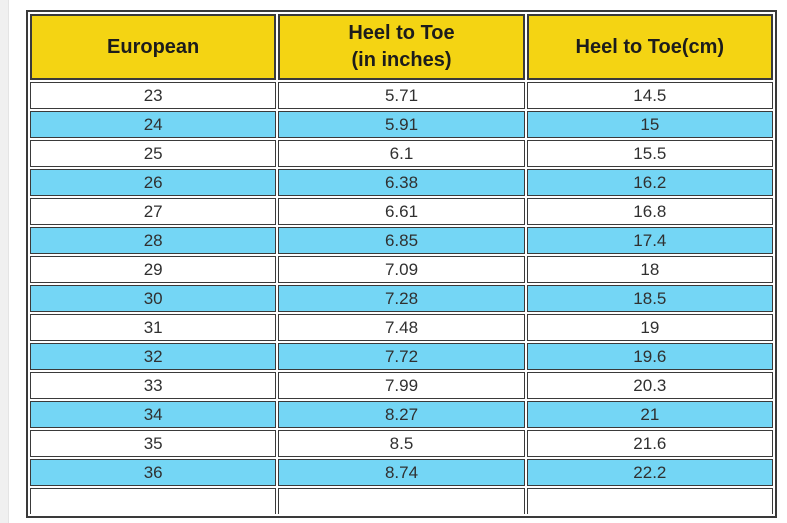 Image resolution: width=787 pixels, height=523 pixels. I want to click on table-row: 27 6.61 16.8, so click(401, 211).